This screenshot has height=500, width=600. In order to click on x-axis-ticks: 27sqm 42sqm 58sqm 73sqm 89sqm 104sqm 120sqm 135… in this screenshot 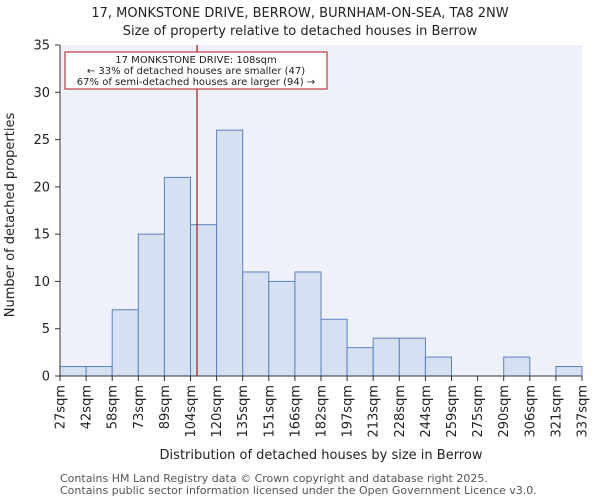, I will do `click(322, 407)`.